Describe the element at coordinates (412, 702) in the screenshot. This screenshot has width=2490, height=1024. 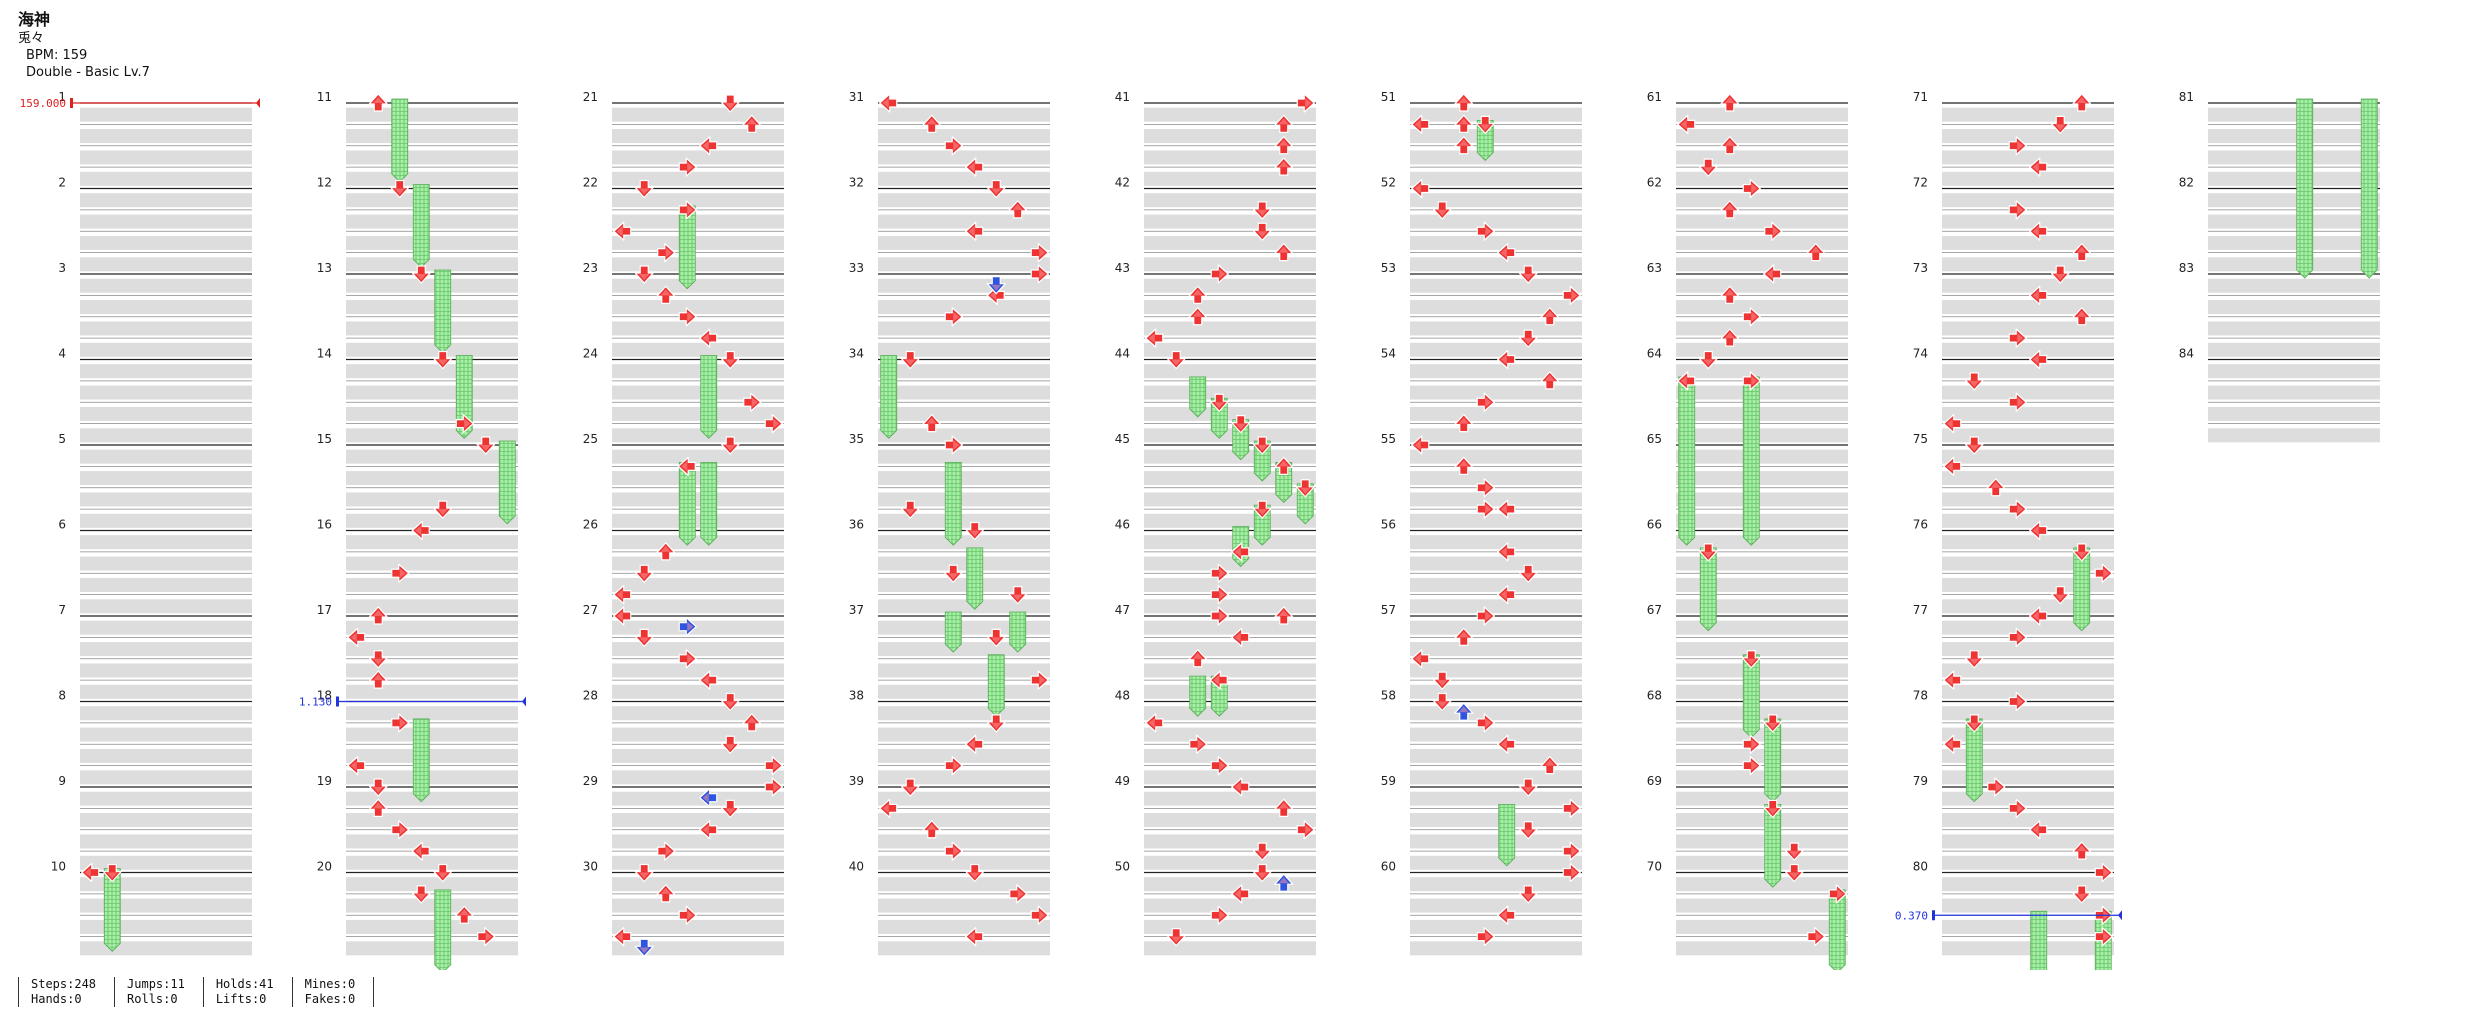
I see `timing-marker: 1.130` at that location.